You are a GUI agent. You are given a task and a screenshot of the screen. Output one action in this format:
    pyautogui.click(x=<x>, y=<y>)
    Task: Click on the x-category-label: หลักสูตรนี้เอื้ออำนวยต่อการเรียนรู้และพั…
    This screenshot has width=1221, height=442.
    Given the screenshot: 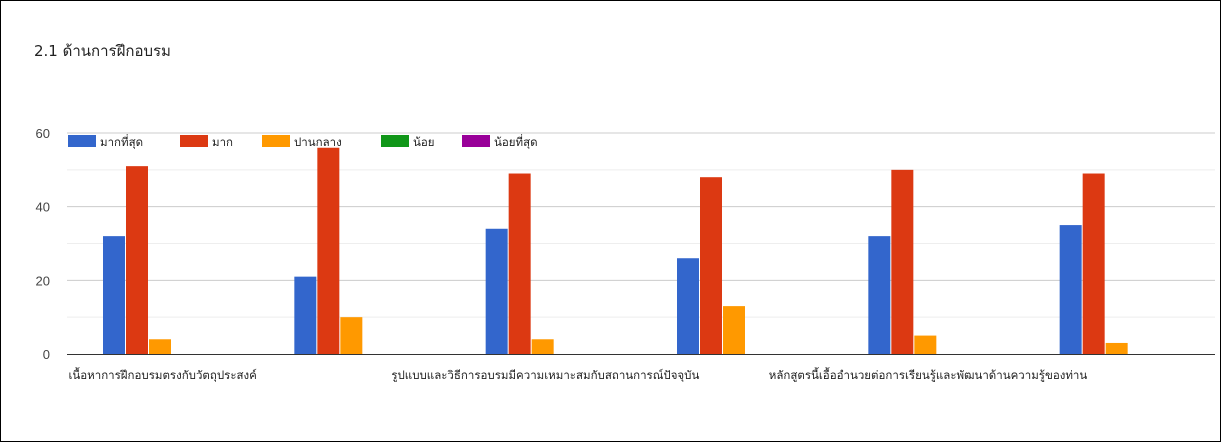 What is the action you would take?
    pyautogui.click(x=928, y=374)
    